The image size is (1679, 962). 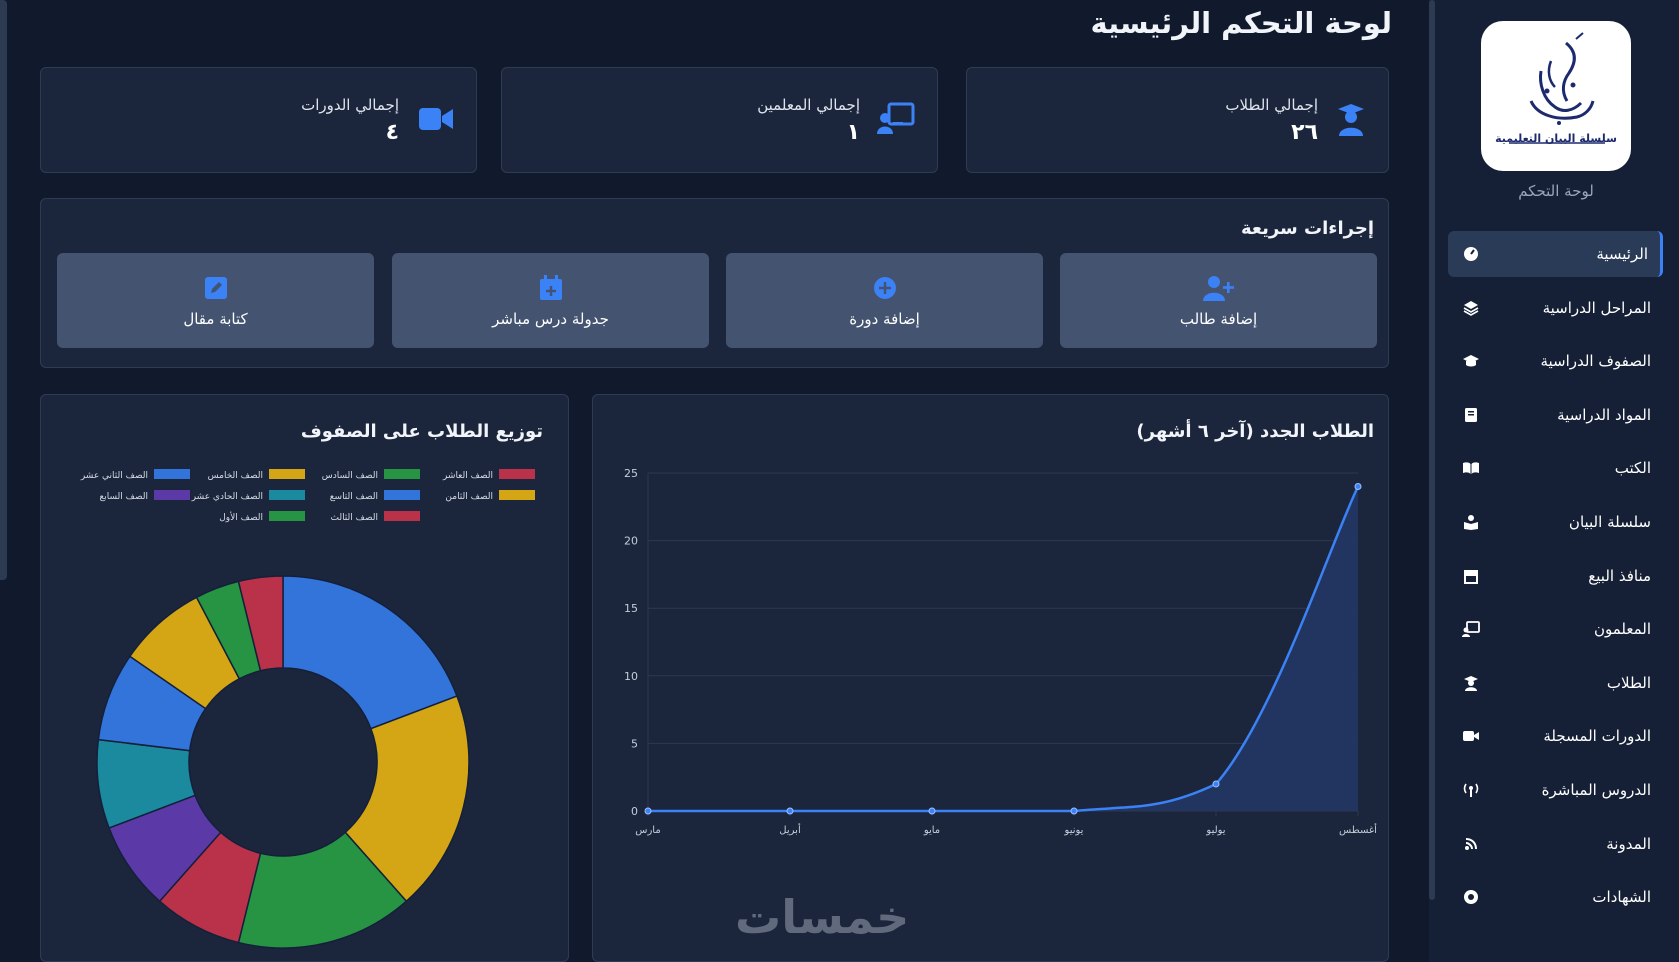 I want to click on x-tick-label: مارس, so click(x=647, y=830).